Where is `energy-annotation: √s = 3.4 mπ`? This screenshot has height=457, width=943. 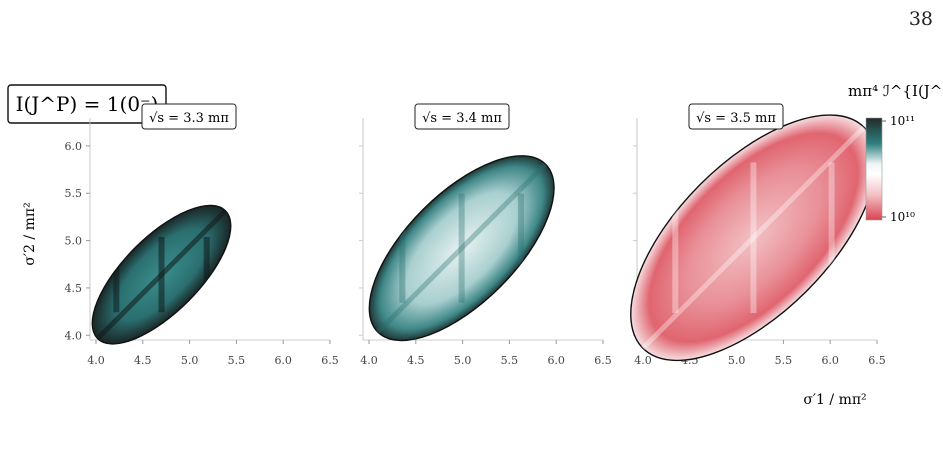 energy-annotation: √s = 3.4 mπ is located at coordinates (462, 118).